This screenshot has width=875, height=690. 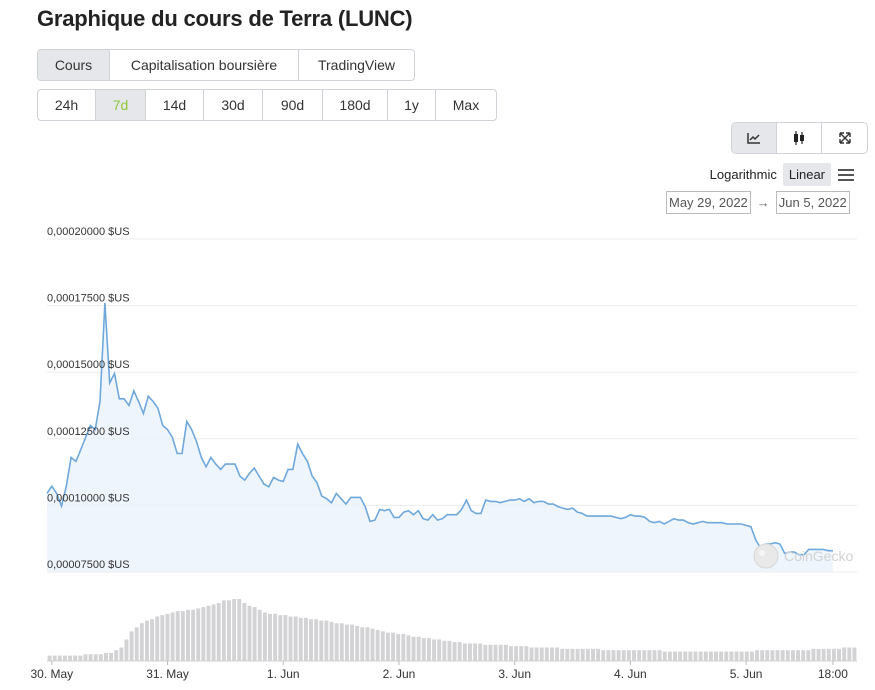 I want to click on x-tick-label: 18:00, so click(x=833, y=674).